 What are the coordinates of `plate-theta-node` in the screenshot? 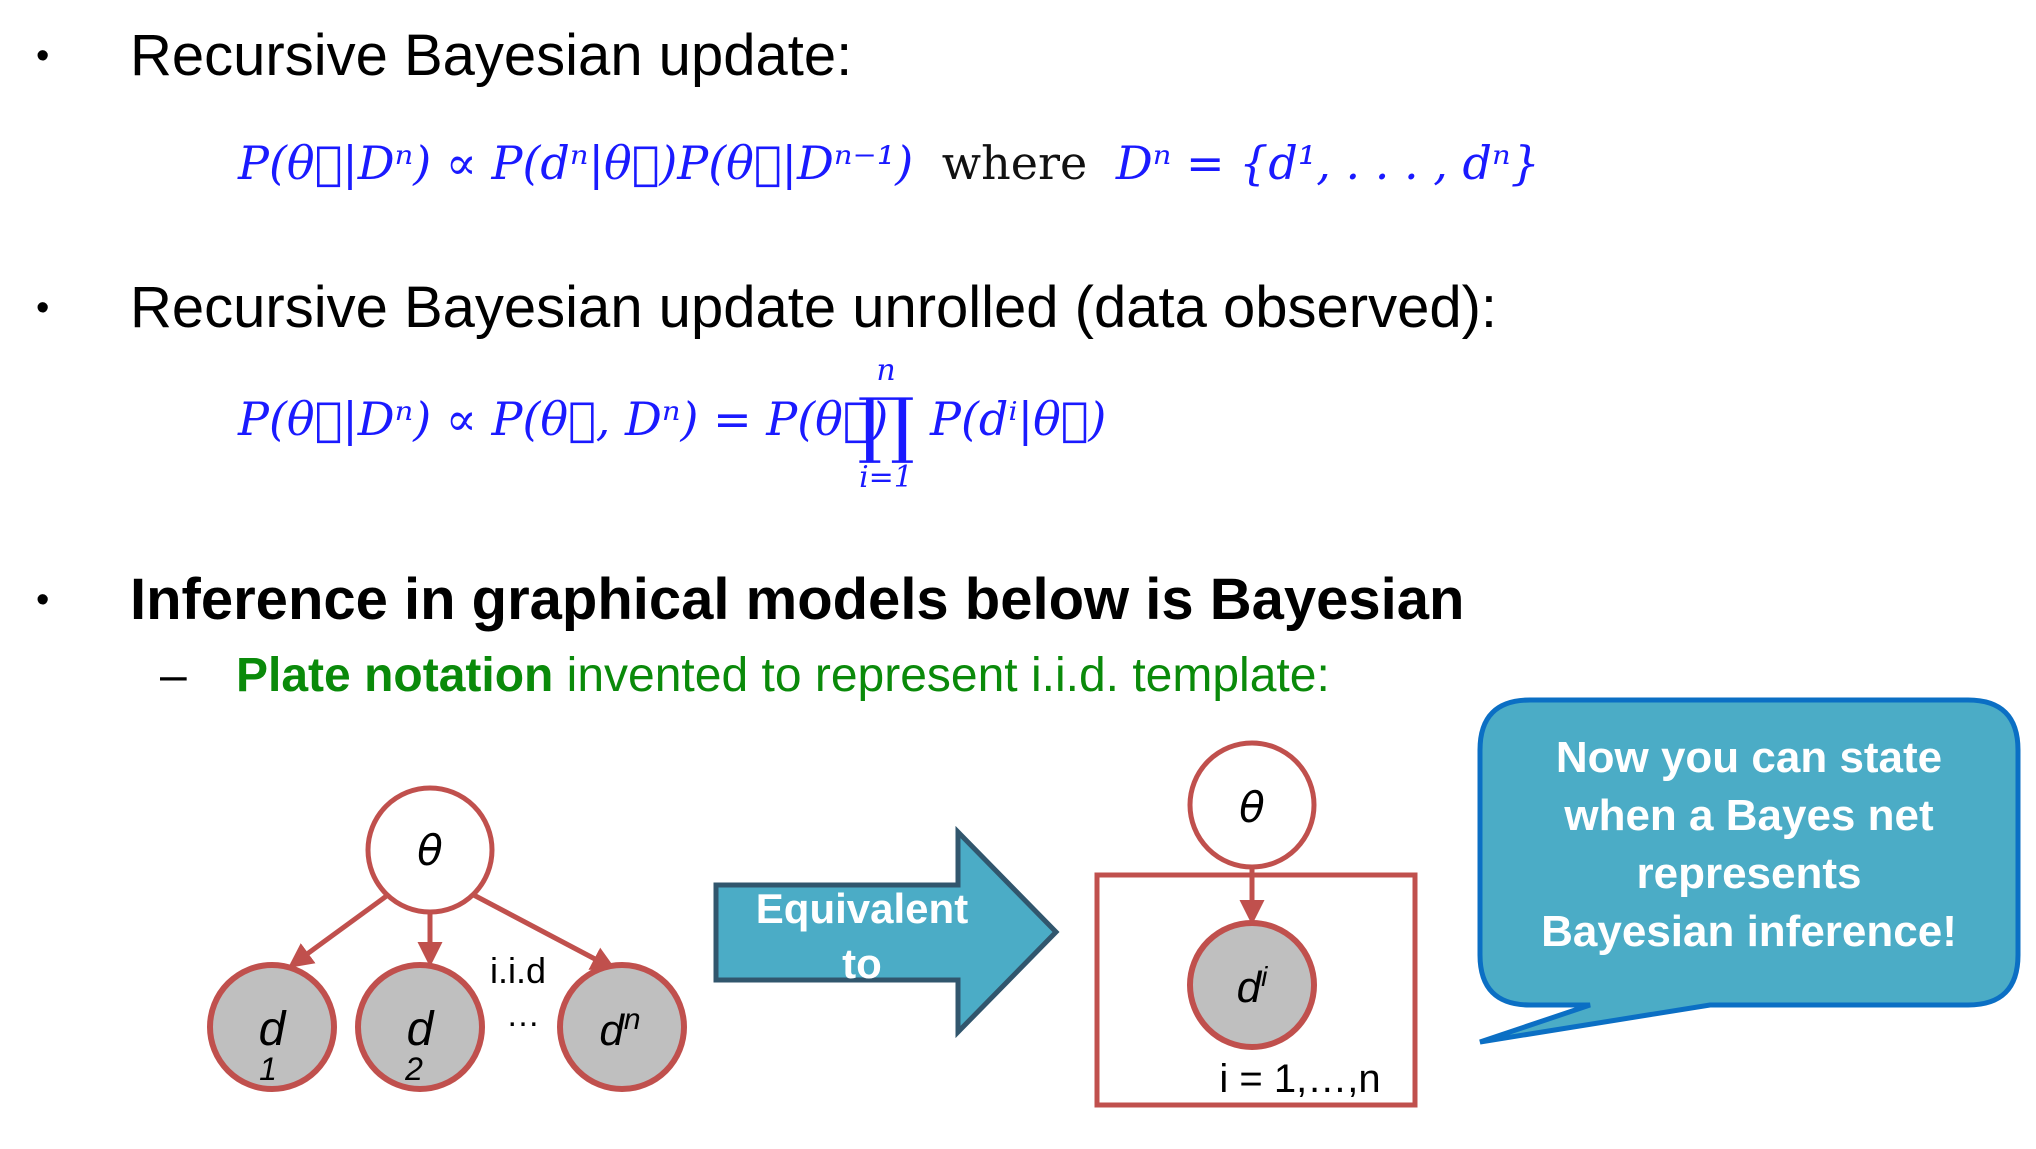 It's located at (1252, 805).